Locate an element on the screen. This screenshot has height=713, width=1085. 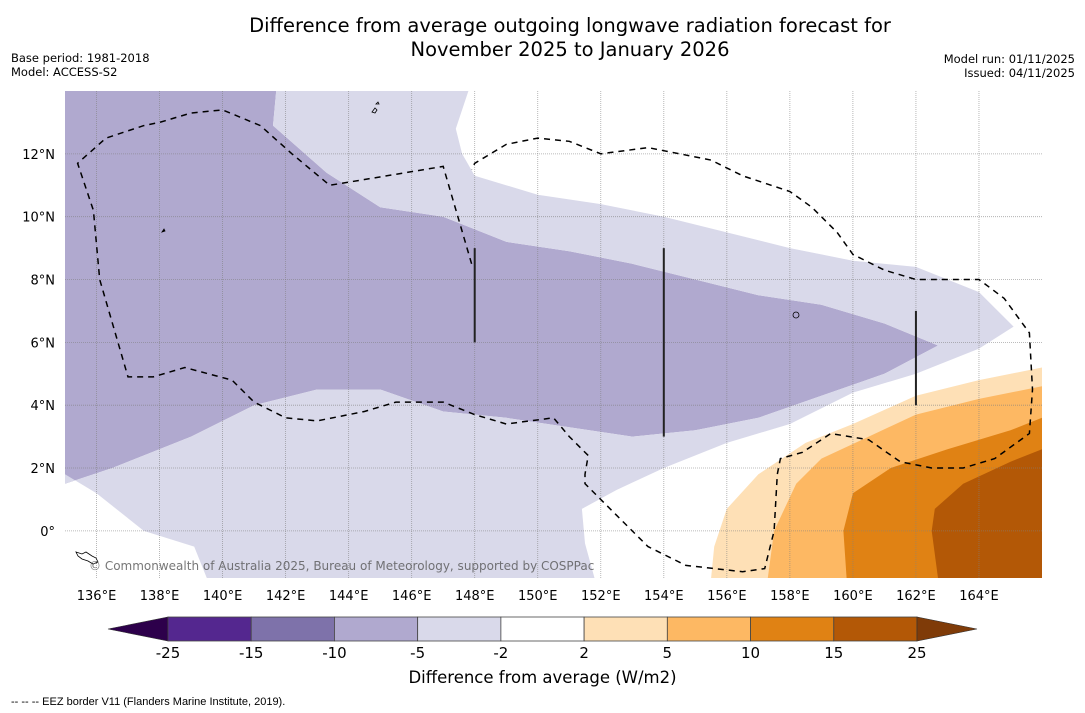
meta-left: Base period: 1981-2018 Model: ACCESS-S2 is located at coordinates (80, 65).